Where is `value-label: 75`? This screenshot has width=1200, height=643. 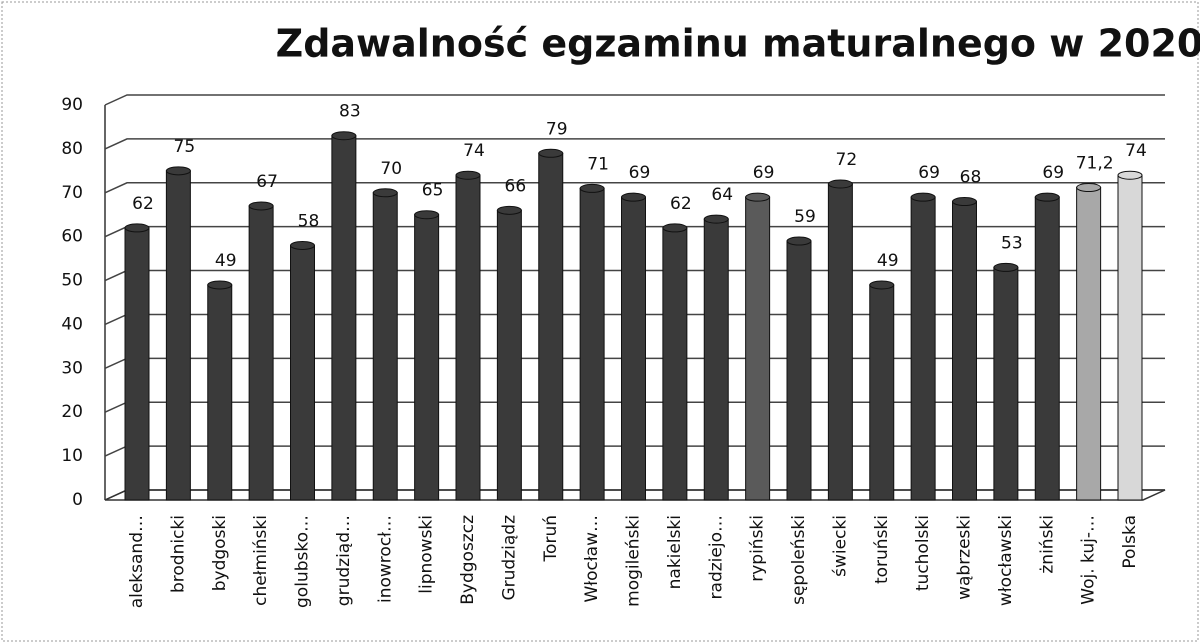 value-label: 75 is located at coordinates (185, 147).